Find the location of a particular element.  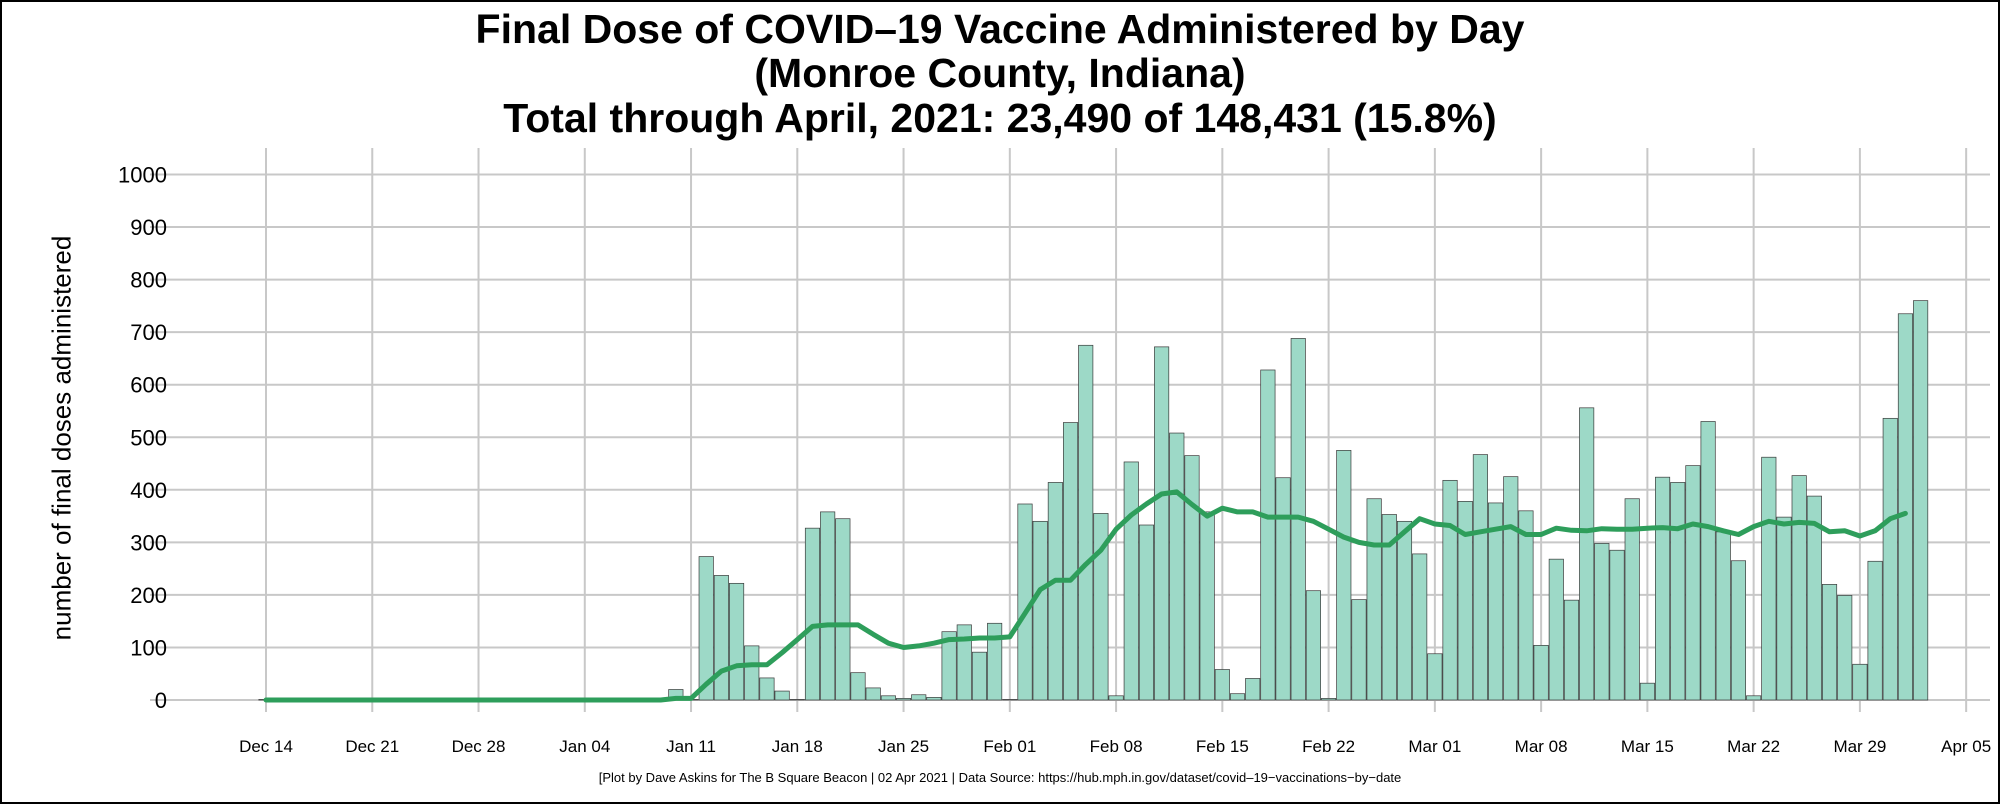

x-tick-label: Apr 05 is located at coordinates (1966, 746).